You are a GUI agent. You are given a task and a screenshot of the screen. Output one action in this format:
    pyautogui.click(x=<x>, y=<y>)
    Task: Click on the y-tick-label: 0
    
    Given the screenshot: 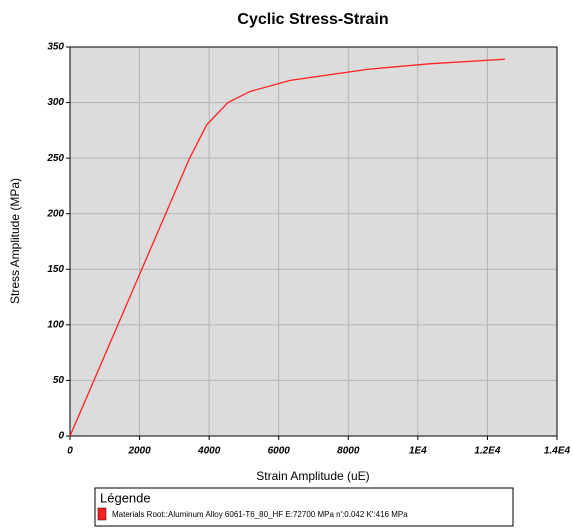 What is the action you would take?
    pyautogui.click(x=61, y=436)
    